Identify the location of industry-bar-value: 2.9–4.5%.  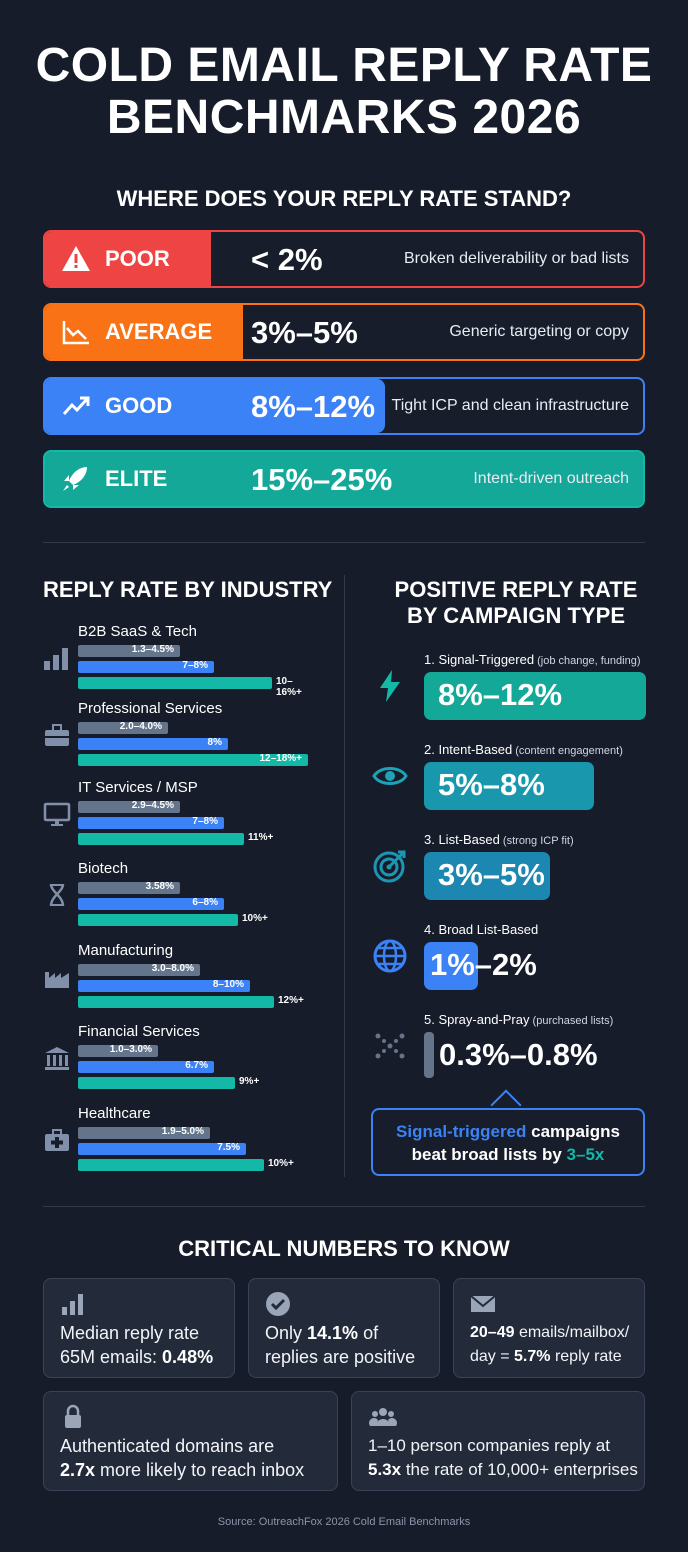
(152, 805).